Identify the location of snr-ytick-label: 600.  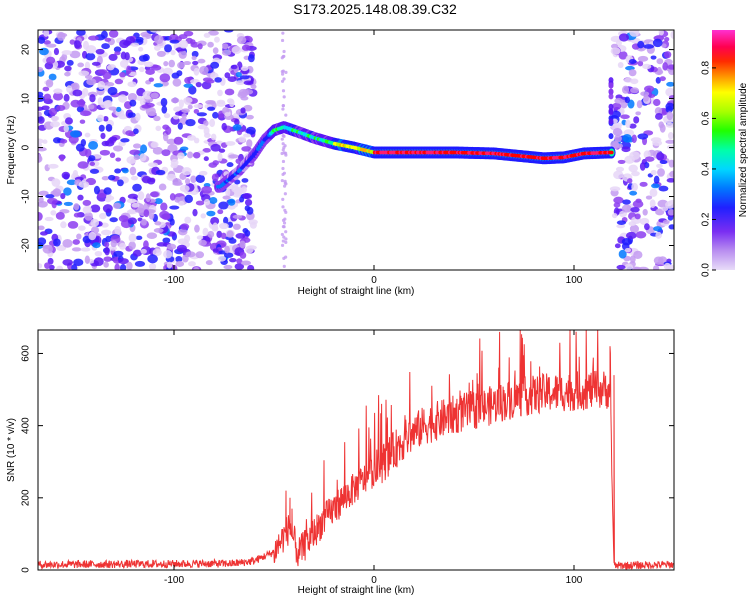
(26, 353).